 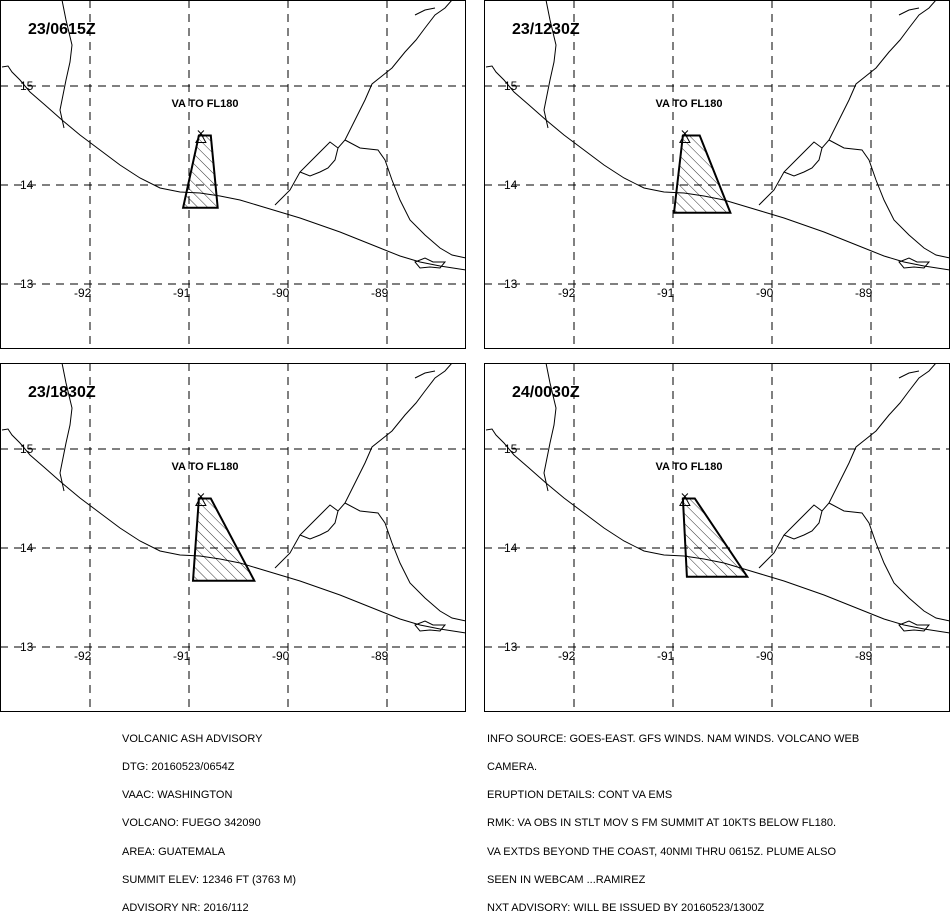 What do you see at coordinates (546, 392) in the screenshot?
I see `forecast-time-label: 24/0030Z` at bounding box center [546, 392].